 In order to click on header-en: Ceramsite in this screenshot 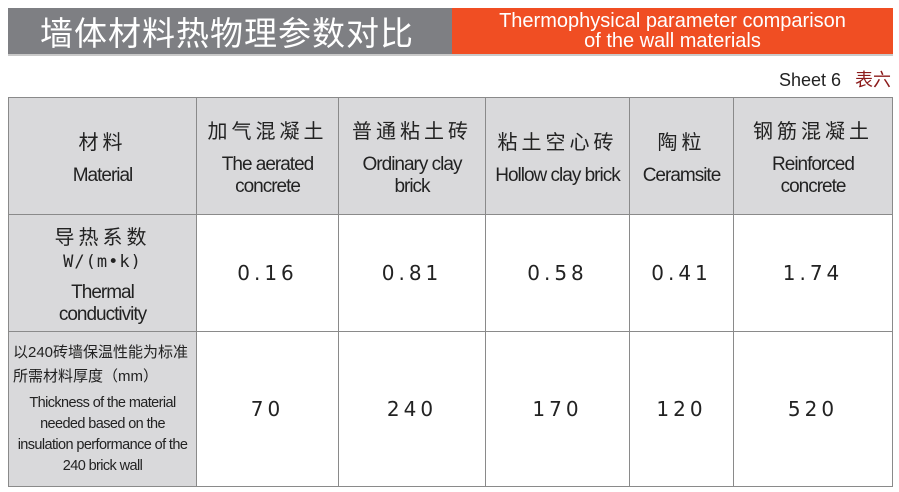, I will do `click(682, 175)`.